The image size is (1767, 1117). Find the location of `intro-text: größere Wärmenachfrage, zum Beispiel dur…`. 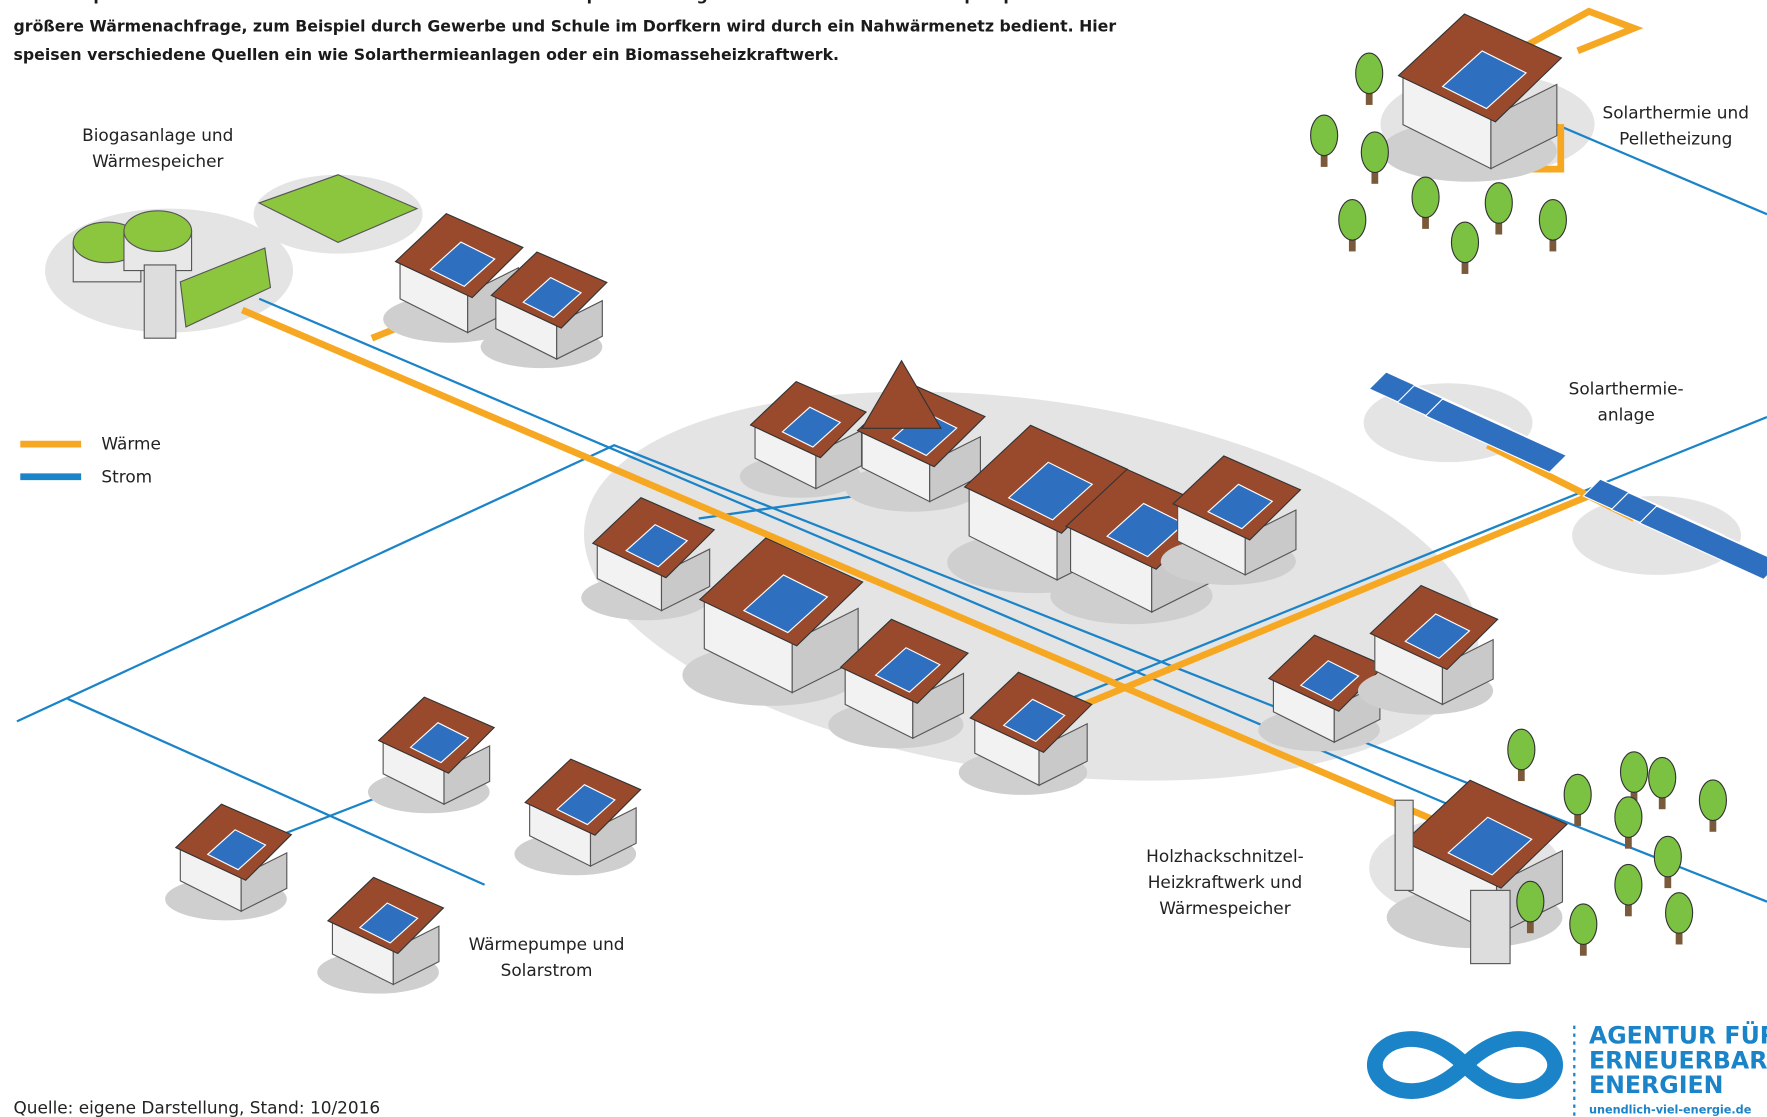

intro-text: größere Wärmenachfrage, zum Beispiel dur… is located at coordinates (565, 26).